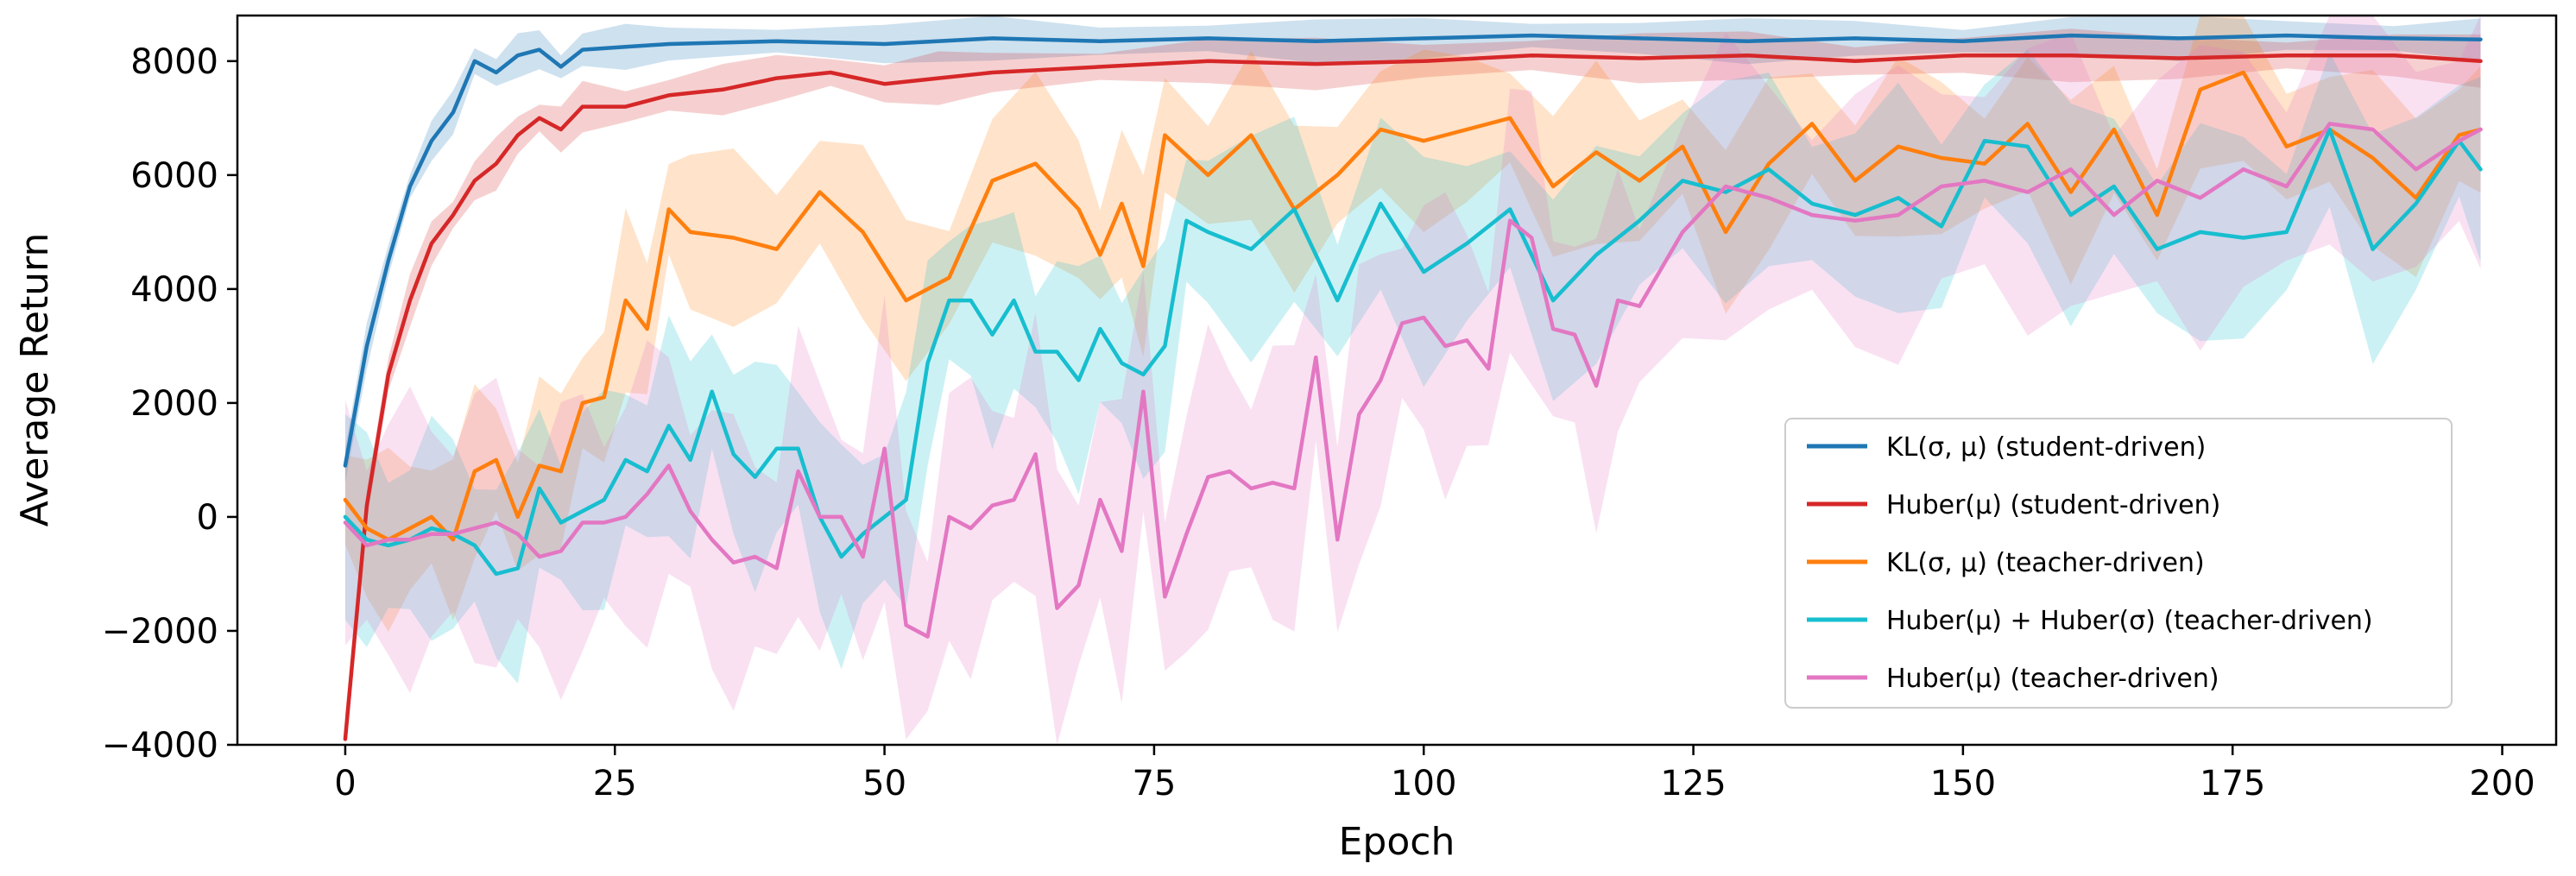 This screenshot has width=2576, height=876. I want to click on legend-label-5: Huber(μ) (teacher-driven), so click(2052, 679).